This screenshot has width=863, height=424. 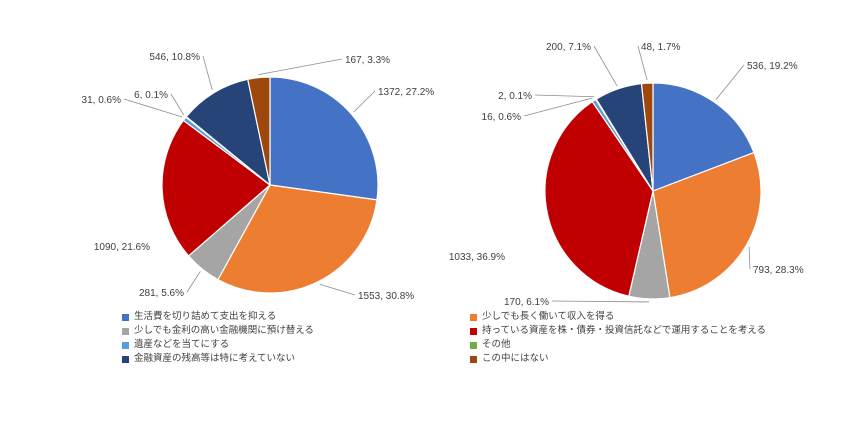 I want to click on legend-item-not-thinking: 金融資産の残高等は特に考えていない, so click(x=296, y=359).